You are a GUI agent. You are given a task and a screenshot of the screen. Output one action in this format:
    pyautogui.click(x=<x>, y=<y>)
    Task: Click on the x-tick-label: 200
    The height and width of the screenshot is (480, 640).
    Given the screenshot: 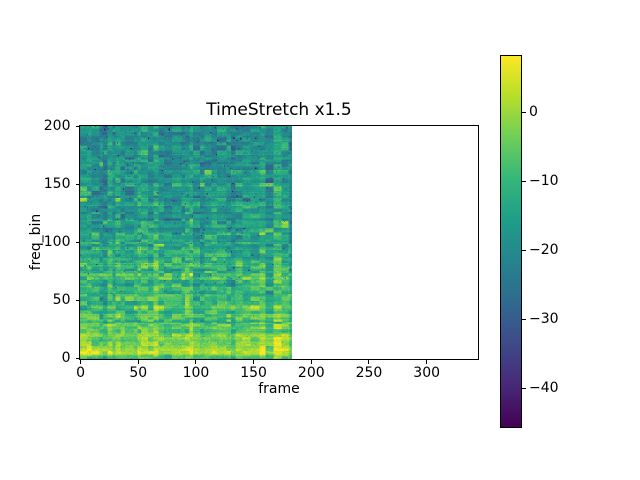 What is the action you would take?
    pyautogui.click(x=311, y=373)
    